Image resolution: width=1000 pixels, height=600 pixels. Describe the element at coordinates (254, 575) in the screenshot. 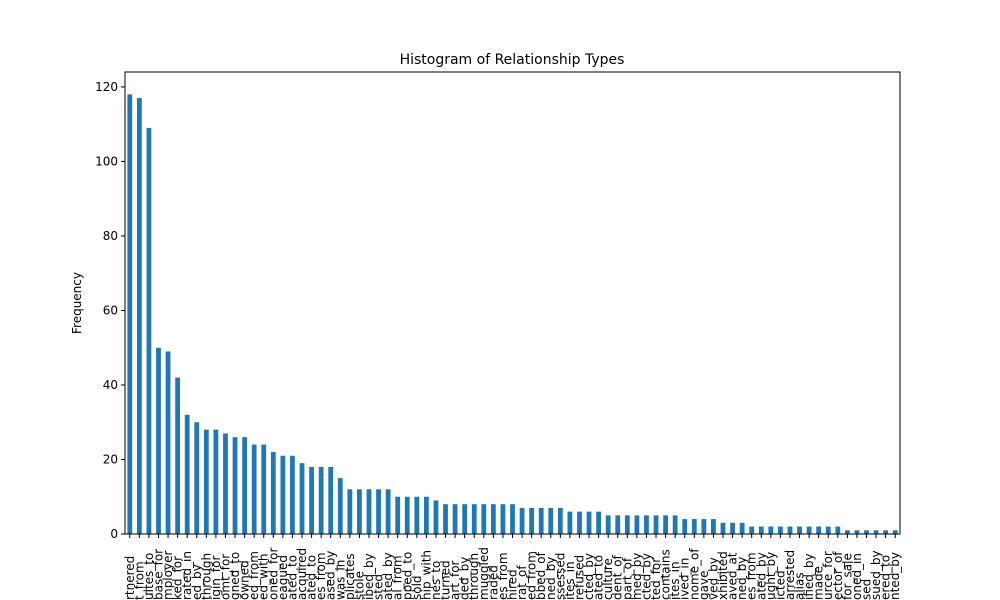

I see `x-tick-label: ed_from` at that location.